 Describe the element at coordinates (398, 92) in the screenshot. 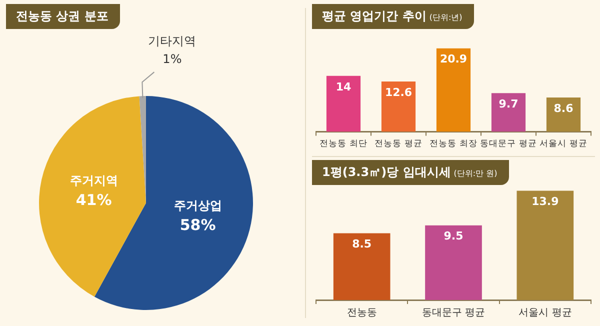

I see `data-label: 12.6` at that location.